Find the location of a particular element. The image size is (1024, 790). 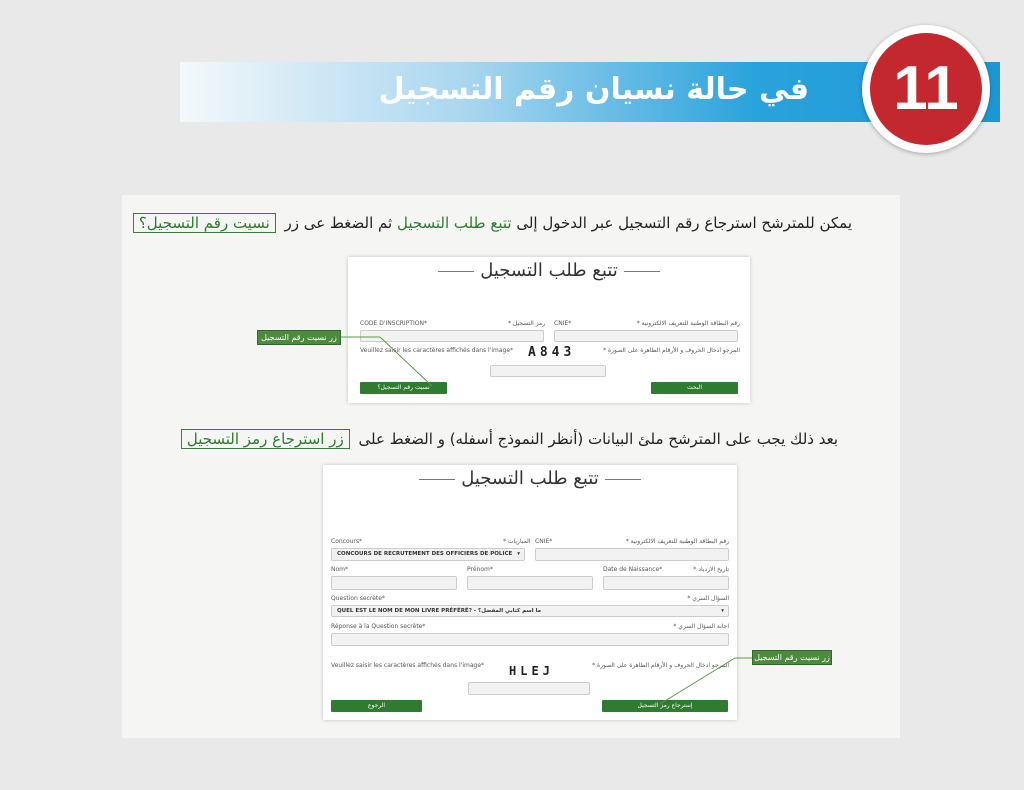

recover-button-ref: زر استرجاع رمز التسجيل is located at coordinates (265, 439).